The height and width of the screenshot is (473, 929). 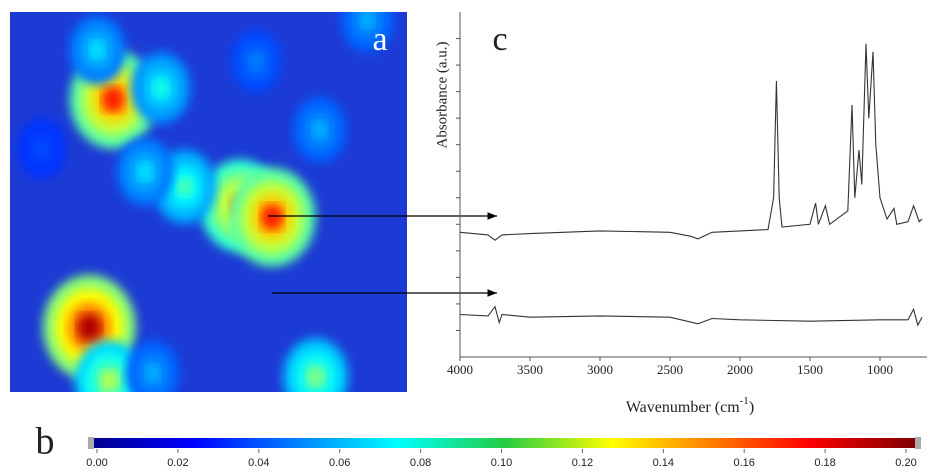 I want to click on x-tick-label: 1500, so click(x=810, y=369).